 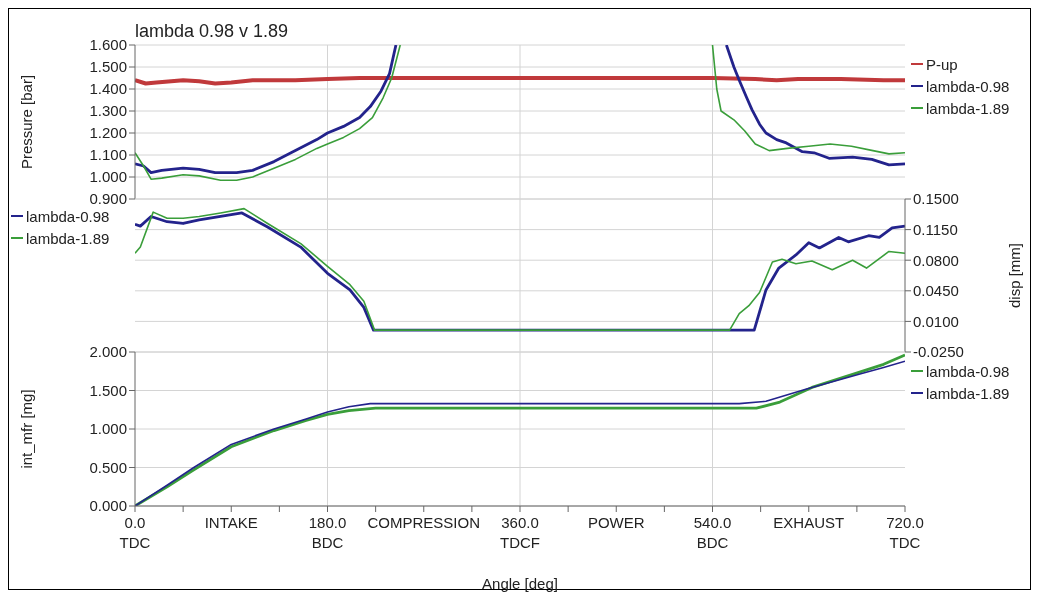 What do you see at coordinates (327, 532) in the screenshot?
I see `x-tick-label: 180.0 BDC` at bounding box center [327, 532].